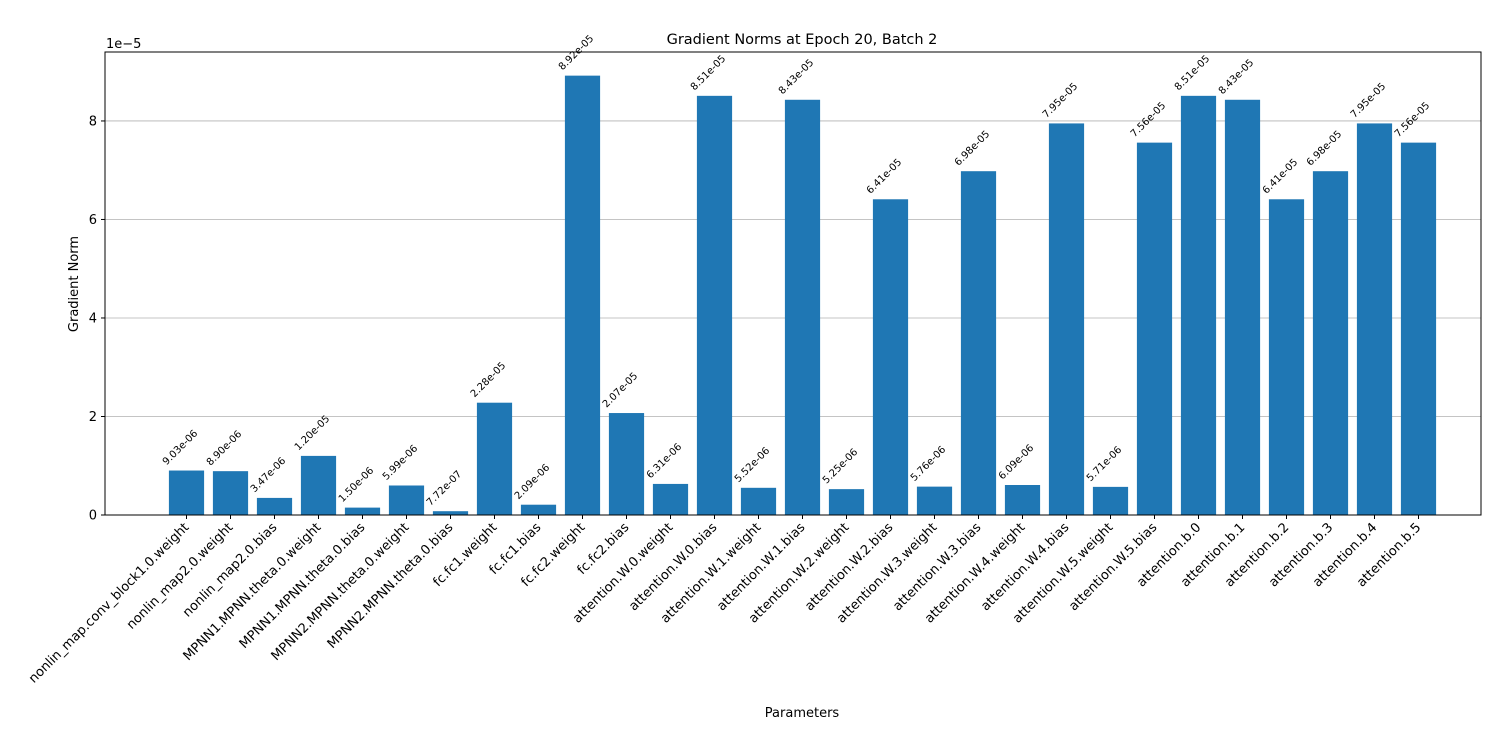  I want to click on y-tick-label: 2, so click(93, 417).